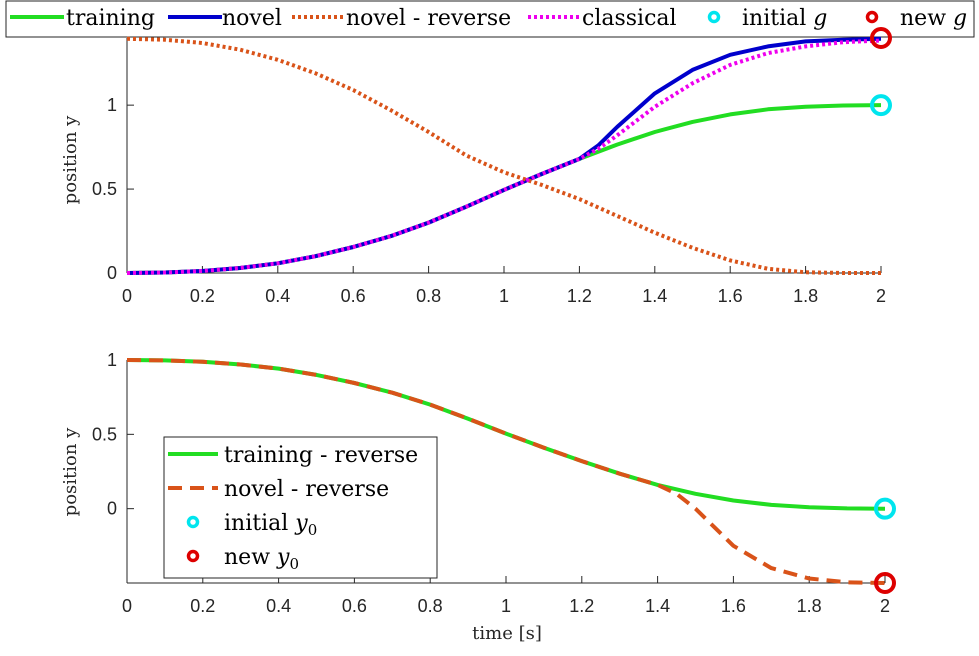 This screenshot has width=979, height=656. I want to click on top-y-tick-label: 0.5, so click(104, 189).